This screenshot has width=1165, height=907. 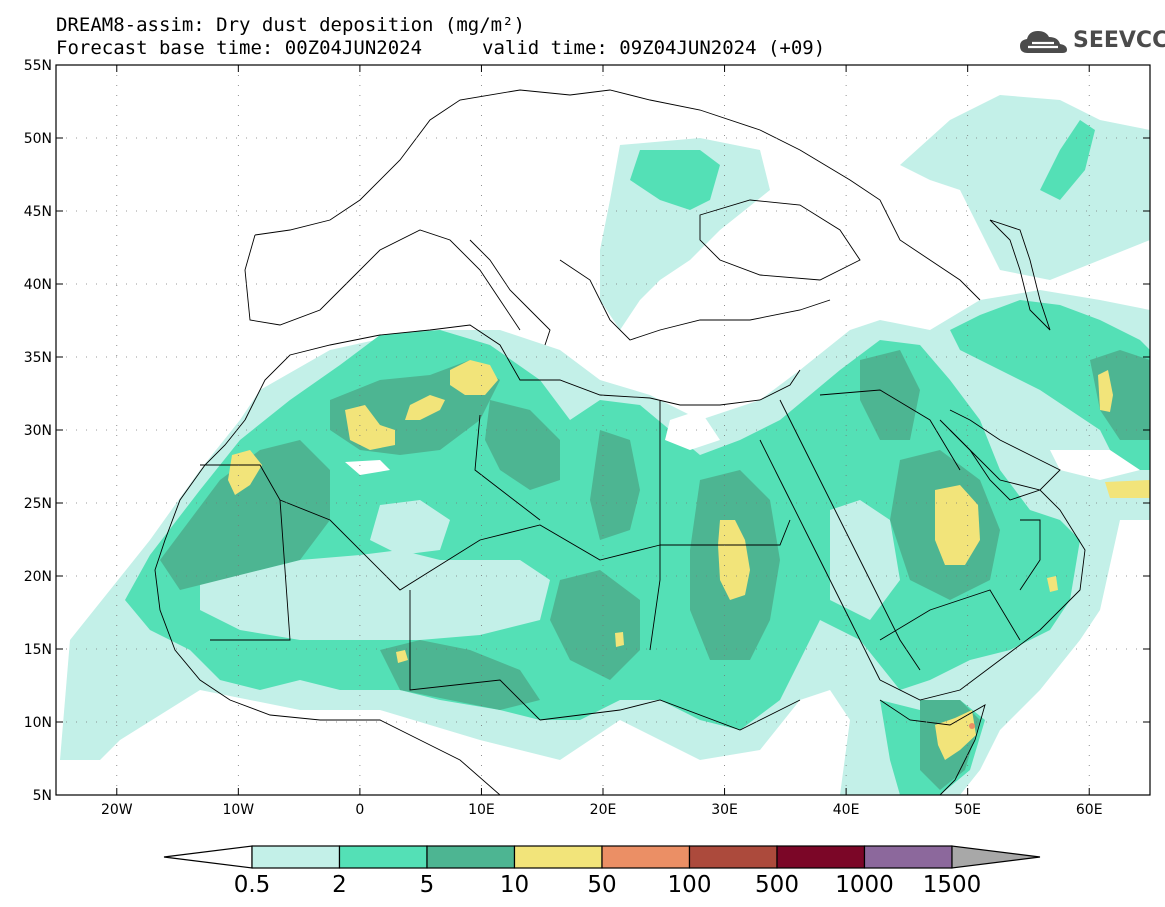 I want to click on dust-area-peak, so click(x=972, y=726).